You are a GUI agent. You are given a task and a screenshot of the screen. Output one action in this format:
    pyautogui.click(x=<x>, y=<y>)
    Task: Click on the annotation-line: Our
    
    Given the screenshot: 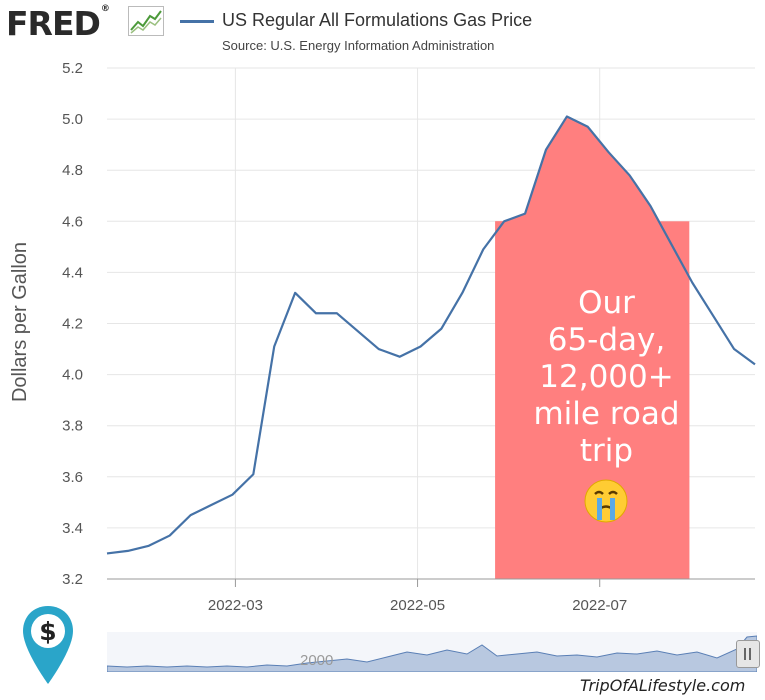 What is the action you would take?
    pyautogui.click(x=606, y=303)
    